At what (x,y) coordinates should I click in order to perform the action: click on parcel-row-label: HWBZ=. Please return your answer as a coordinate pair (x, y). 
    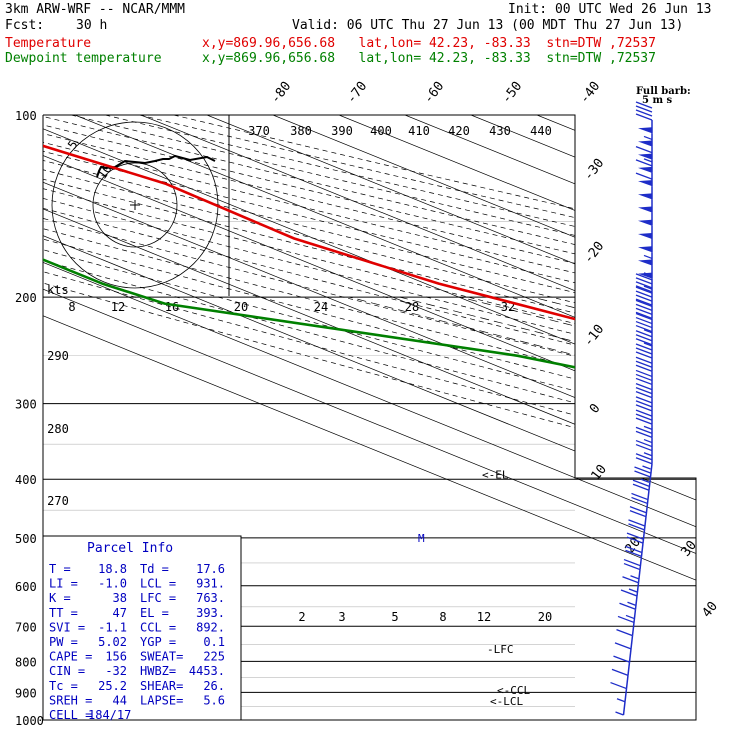
    Looking at the image, I should click on (158, 671).